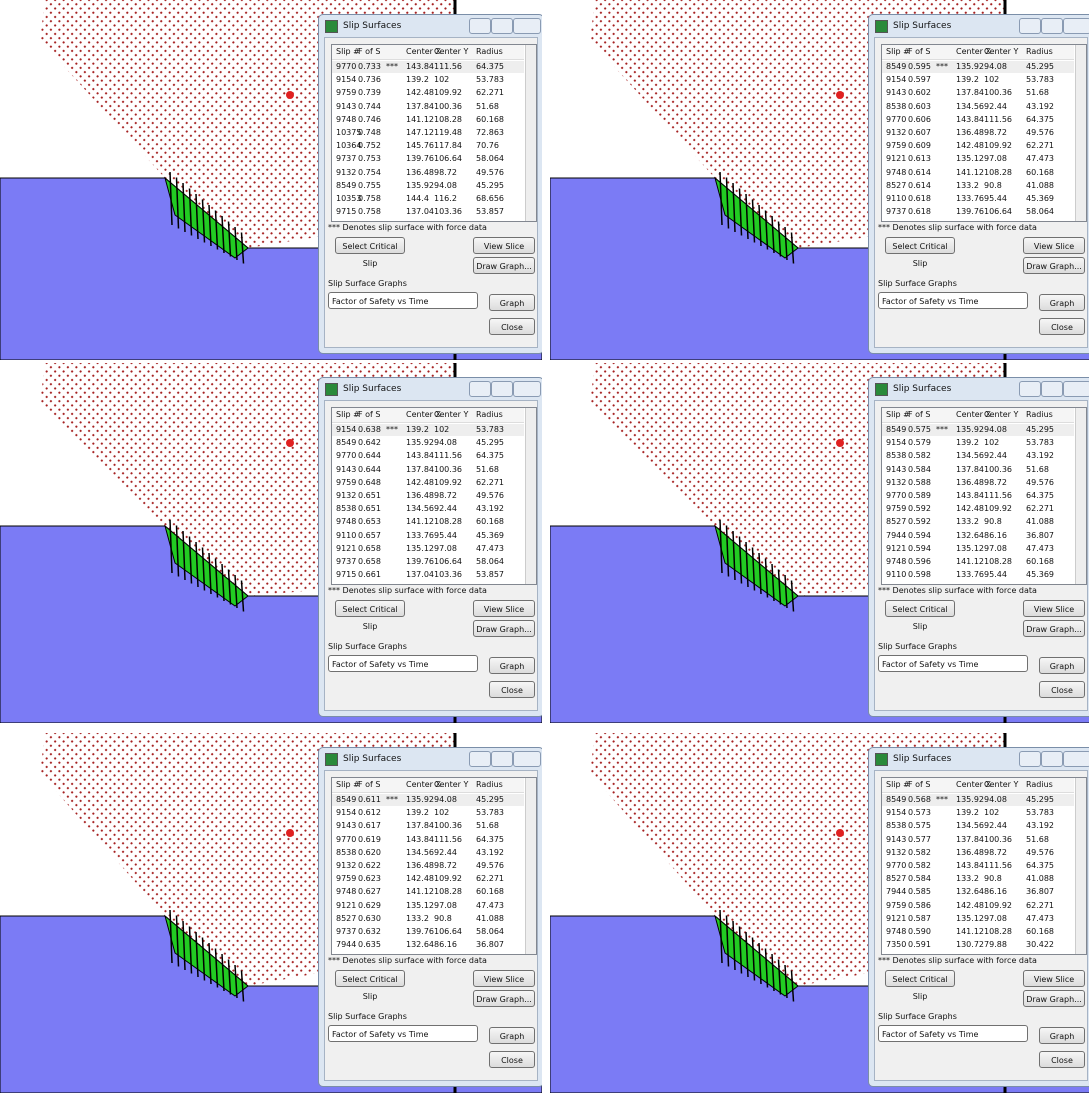 The height and width of the screenshot is (1103, 1089). What do you see at coordinates (978, 133) in the screenshot?
I see `table-row: 9132 0.607 136.48 98.72 49.576` at bounding box center [978, 133].